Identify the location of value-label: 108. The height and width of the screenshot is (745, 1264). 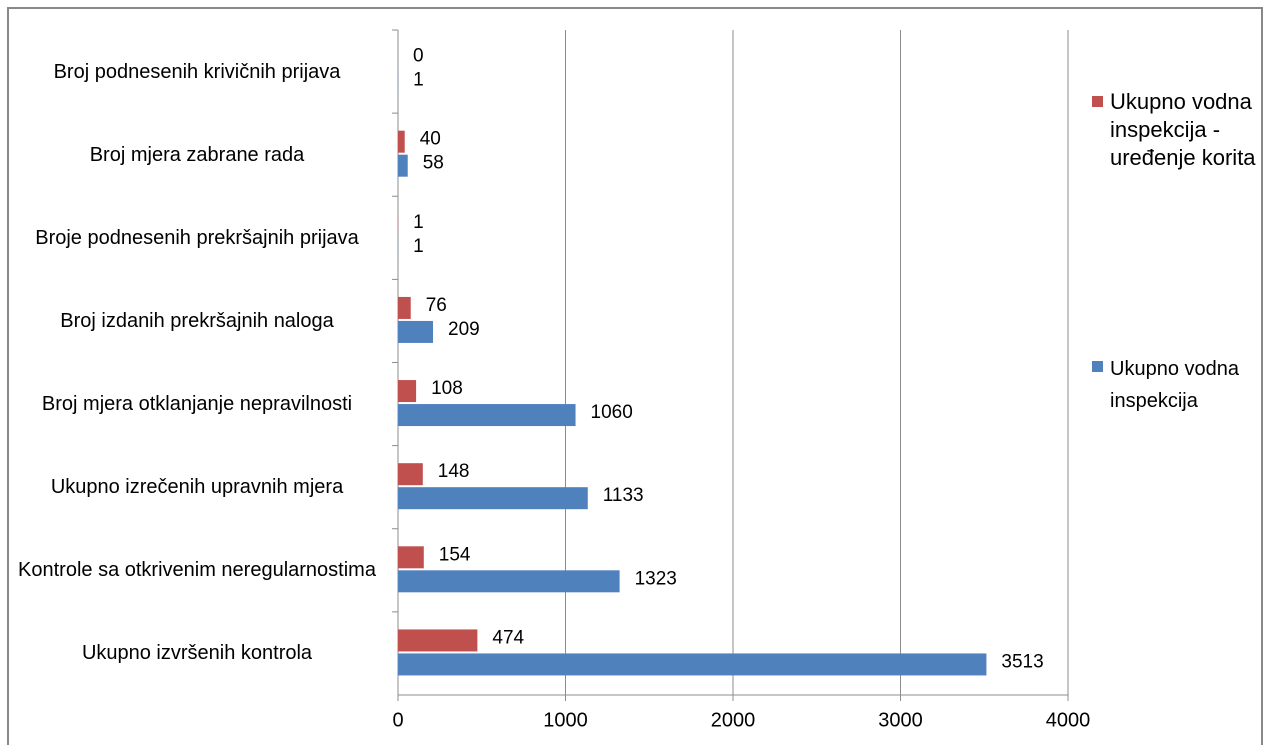
(447, 388).